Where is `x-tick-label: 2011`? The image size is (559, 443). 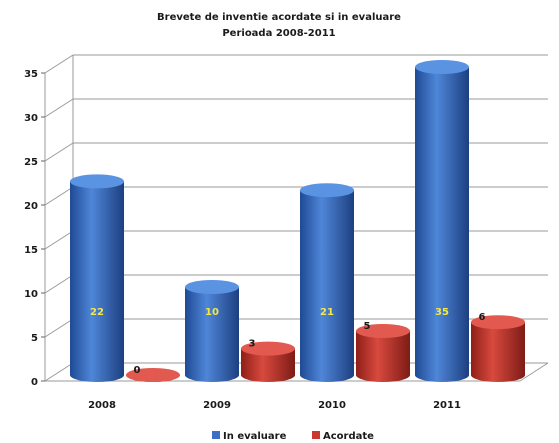
x-tick-label: 2011 is located at coordinates (447, 405).